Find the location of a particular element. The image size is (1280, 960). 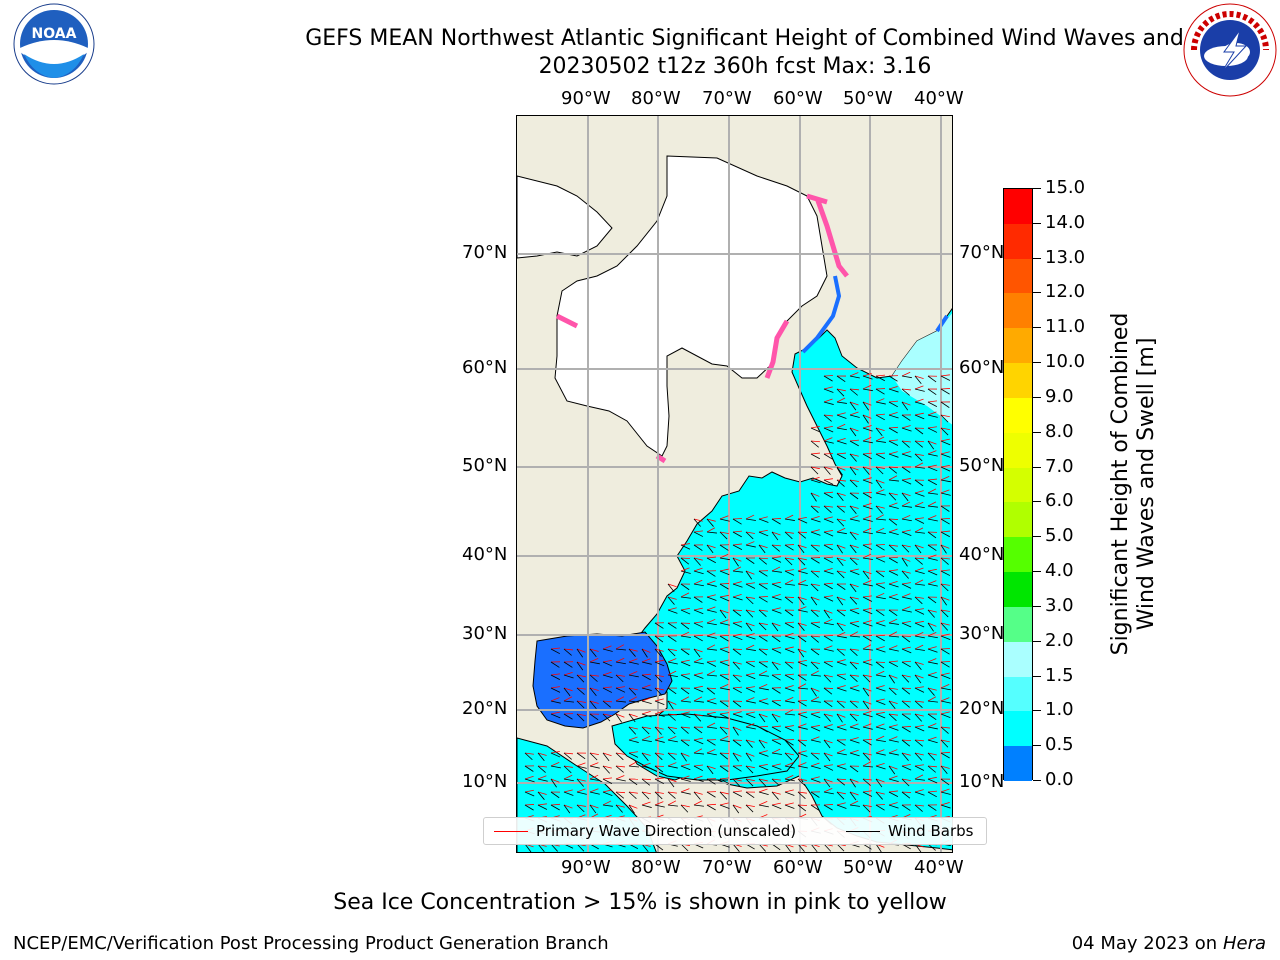

lat-label-right: 10°N is located at coordinates (982, 781).